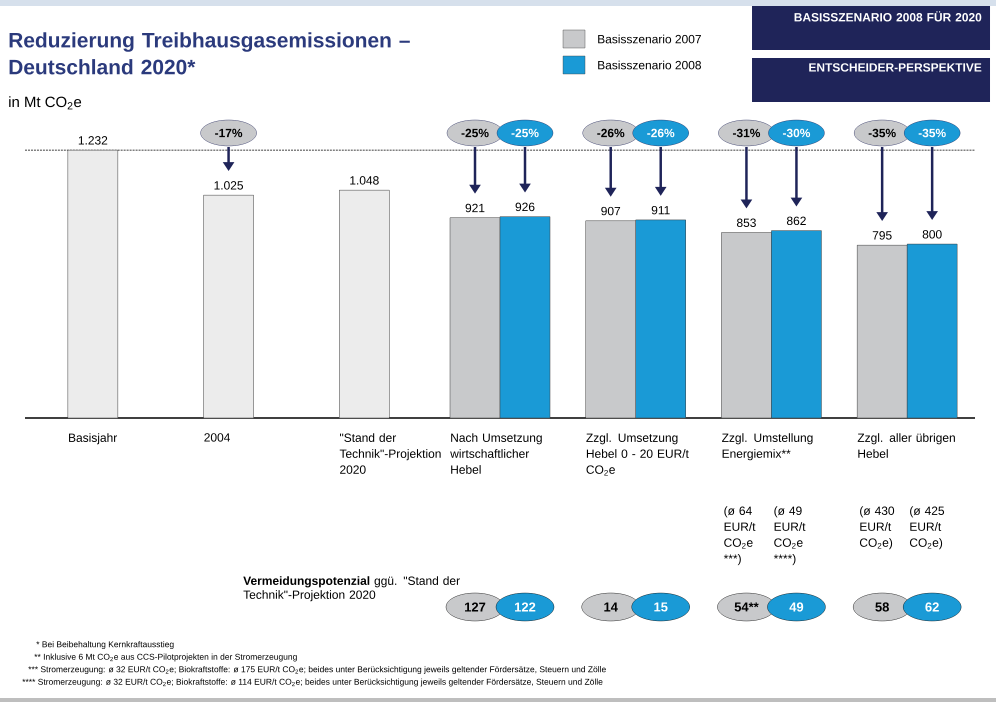 Image resolution: width=996 pixels, height=702 pixels. I want to click on text: *** Stromerzeugung: ø 32 EUR/t CO$_{2}$e; Biokraftstoffe: ø 175 EUR/t CO$_{2}$e; beides unter Berücksichtigung jeweils geltender Fördersätze, Steuern und Zölle, so click(317, 670).